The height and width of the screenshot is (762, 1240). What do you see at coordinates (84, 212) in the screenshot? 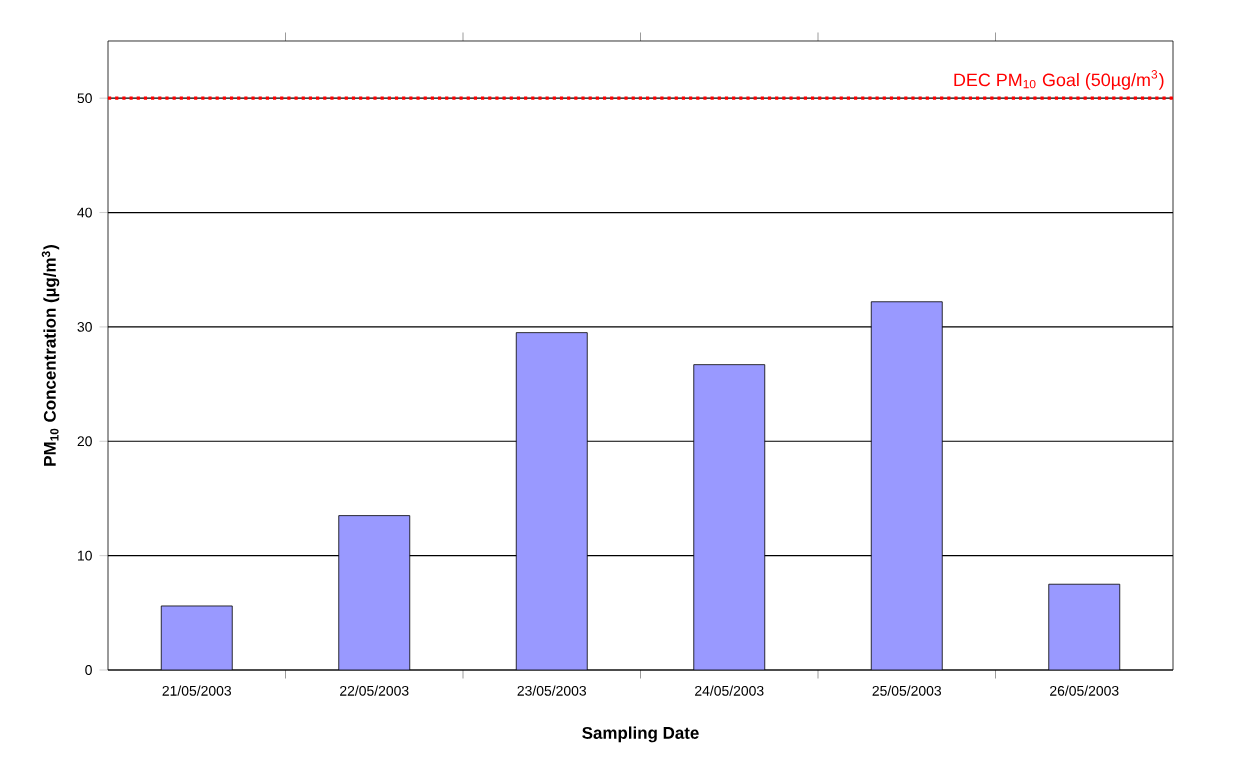
I see `y-tick-label: 40` at bounding box center [84, 212].